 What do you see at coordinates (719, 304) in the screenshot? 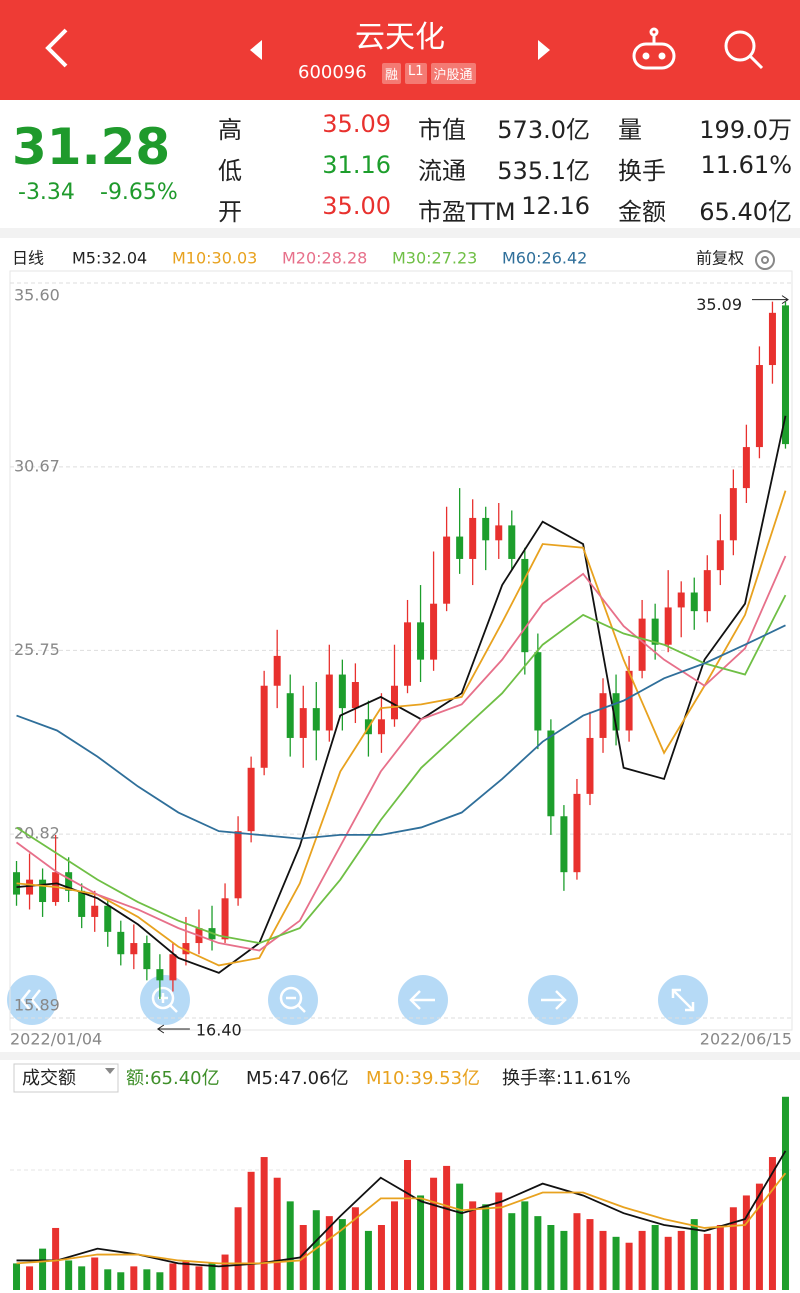
I see `high-annotation: 35.09` at bounding box center [719, 304].